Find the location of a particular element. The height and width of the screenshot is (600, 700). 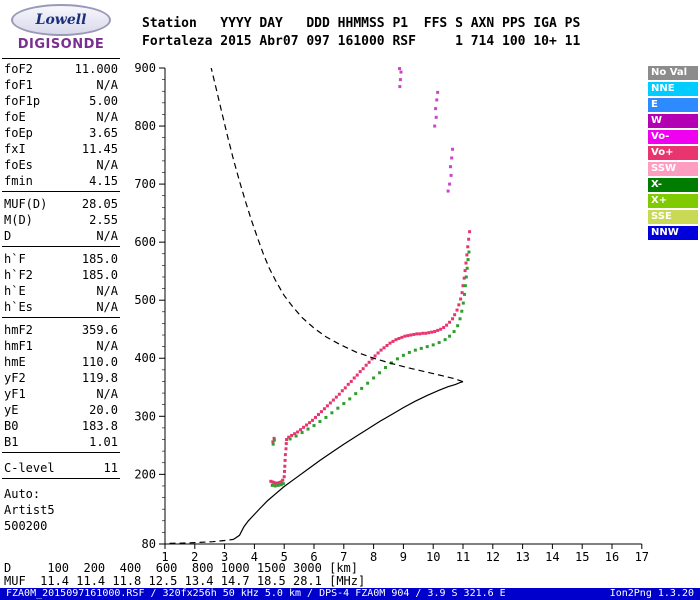

param-label: h`F2 is located at coordinates (18, 275).